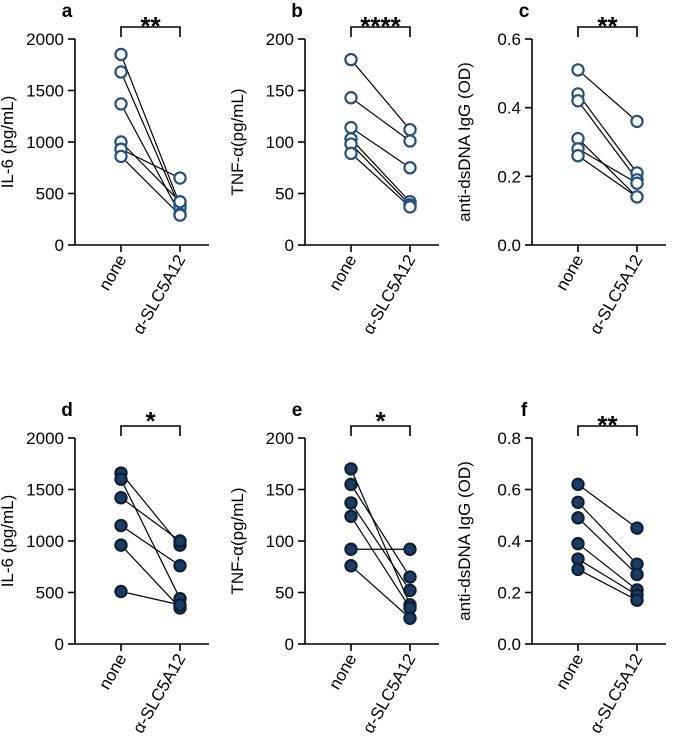 Image resolution: width=675 pixels, height=741 pixels. What do you see at coordinates (297, 11) in the screenshot?
I see `panel-letter: b` at bounding box center [297, 11].